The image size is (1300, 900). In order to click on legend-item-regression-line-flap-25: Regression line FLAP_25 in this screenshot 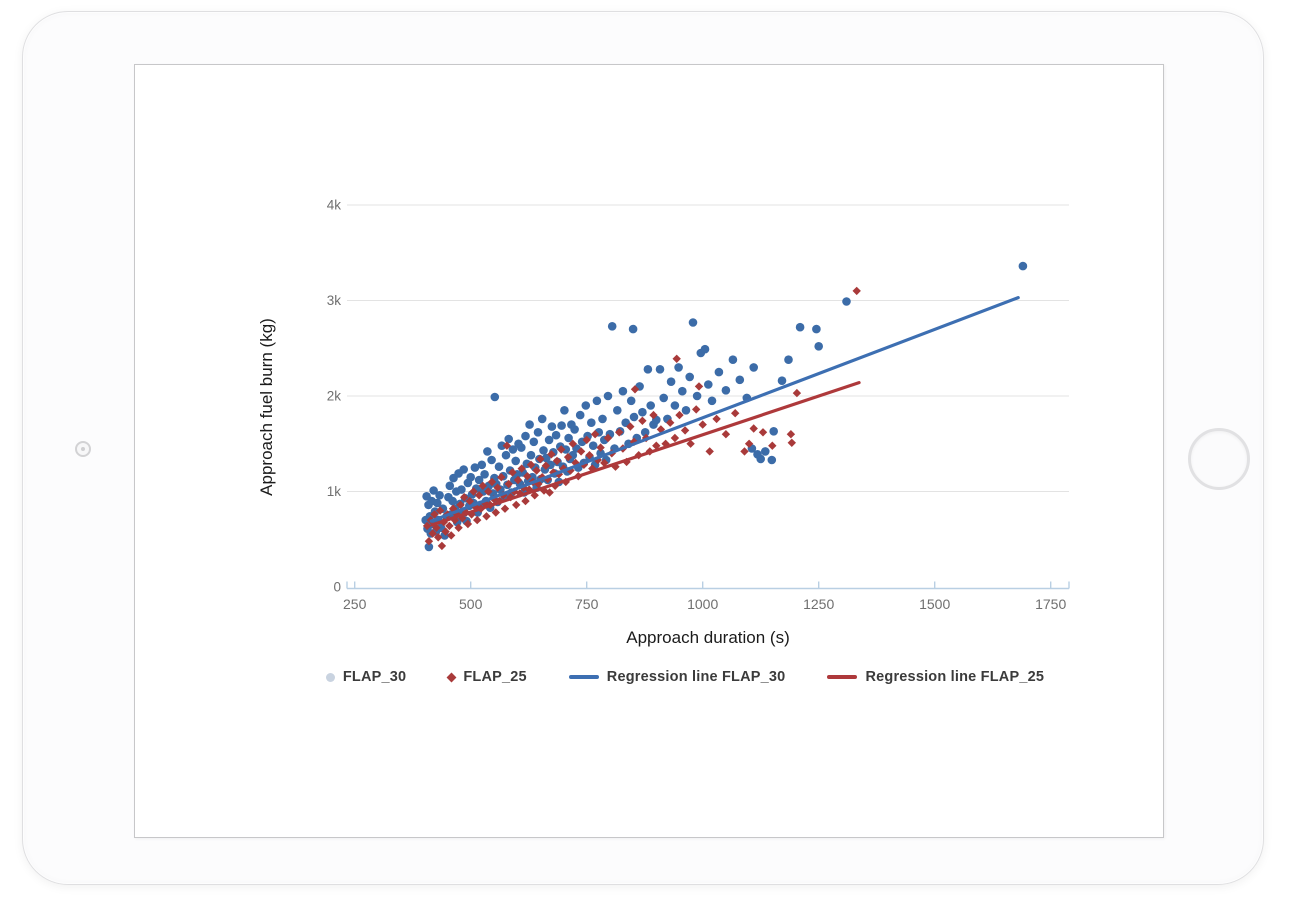, I will do `click(935, 677)`.